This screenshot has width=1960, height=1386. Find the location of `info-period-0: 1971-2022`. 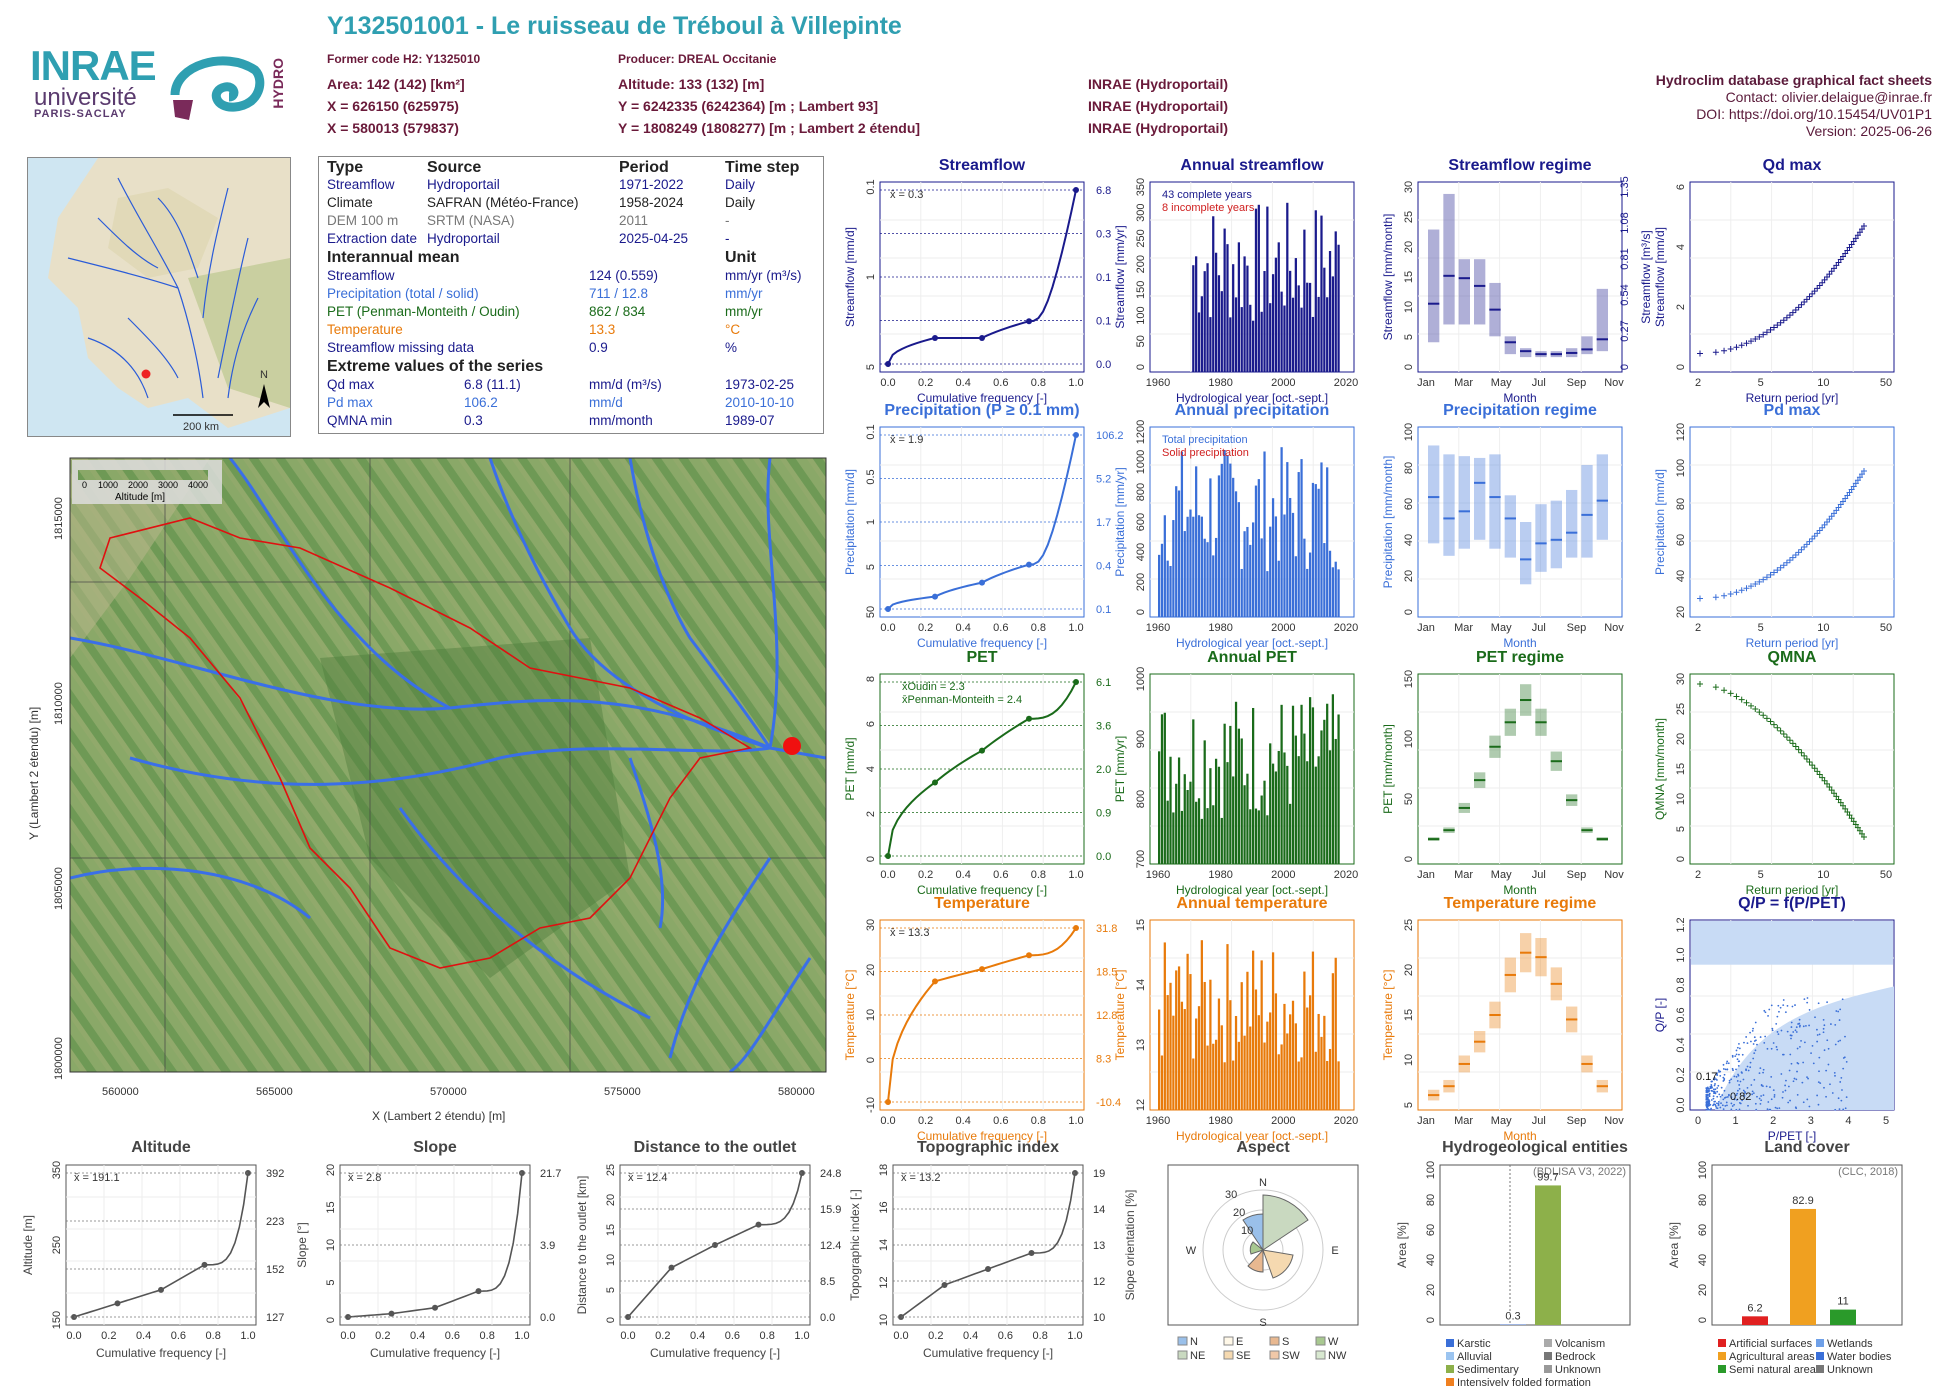

info-period-0: 1971-2022 is located at coordinates (651, 184).